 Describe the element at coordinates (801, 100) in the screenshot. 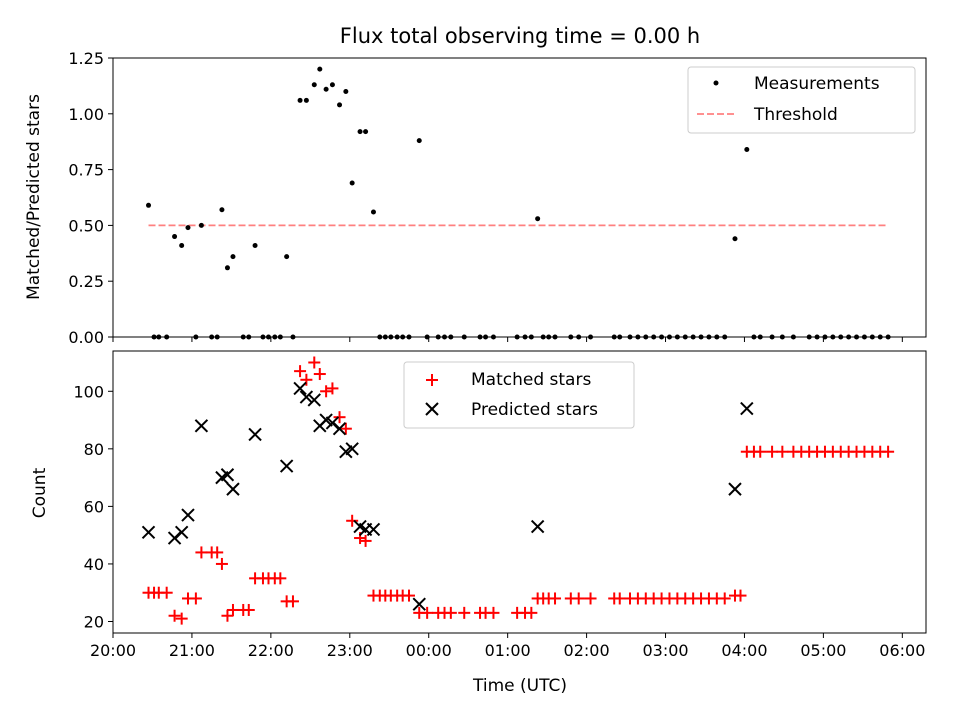

I see `top-legend-box` at that location.